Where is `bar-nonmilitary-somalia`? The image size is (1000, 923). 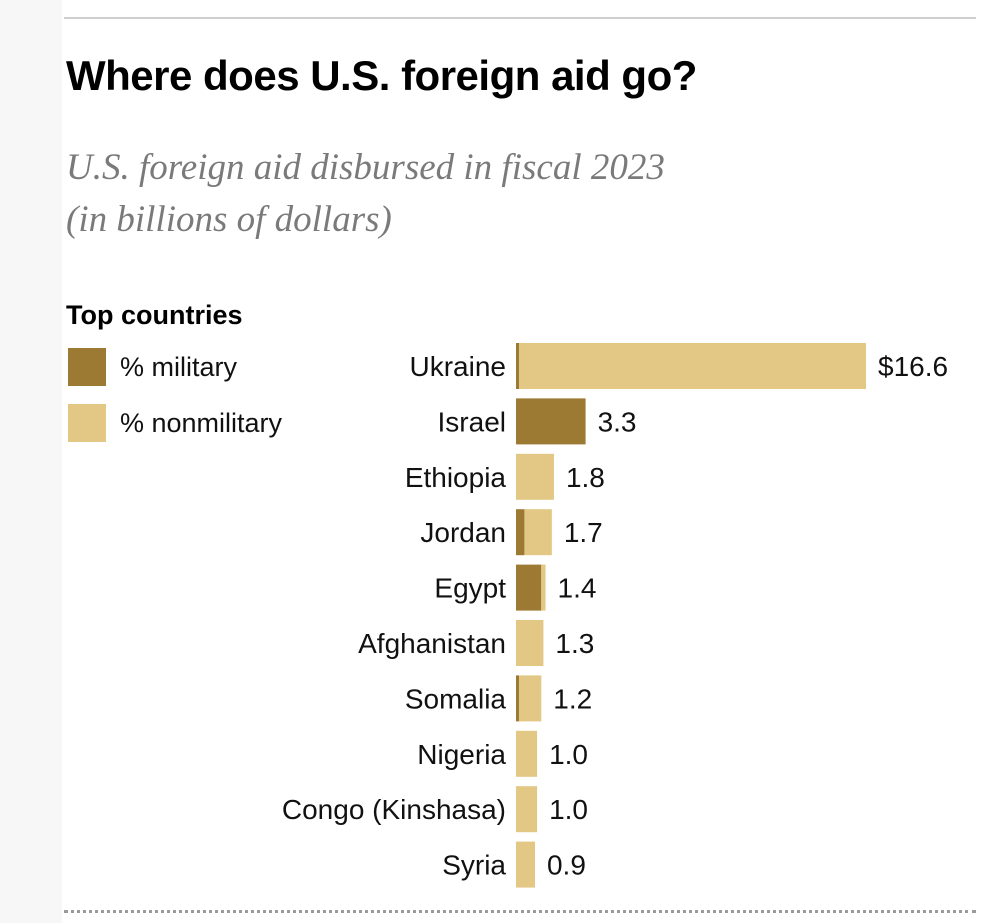
bar-nonmilitary-somalia is located at coordinates (530, 698).